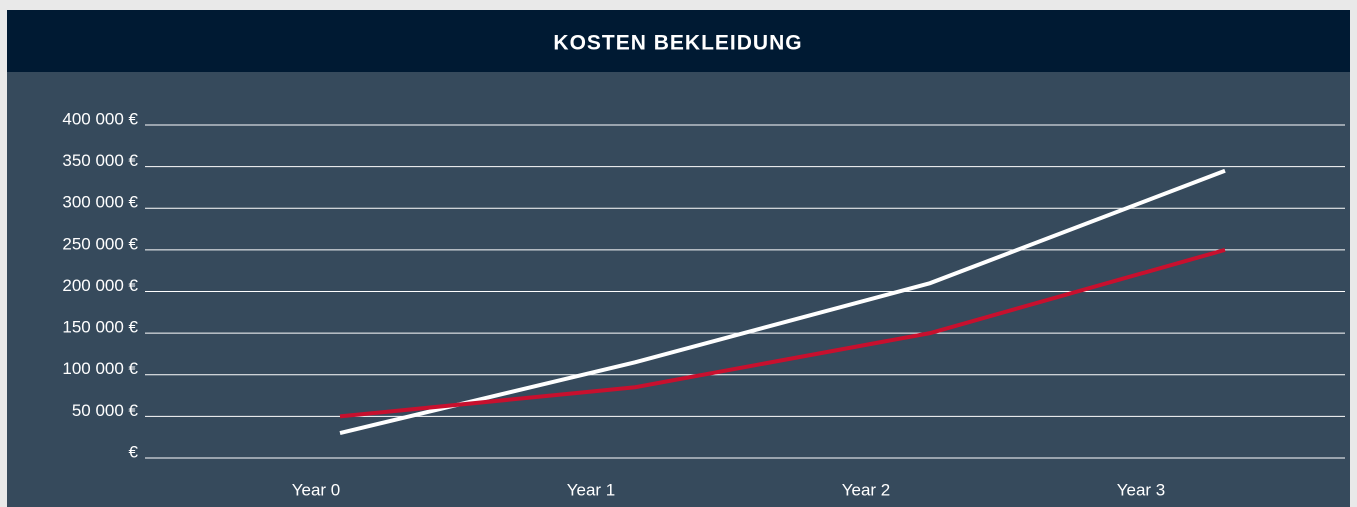 This screenshot has width=1357, height=507. What do you see at coordinates (100, 368) in the screenshot?
I see `y-tick-label: 100 000 €` at bounding box center [100, 368].